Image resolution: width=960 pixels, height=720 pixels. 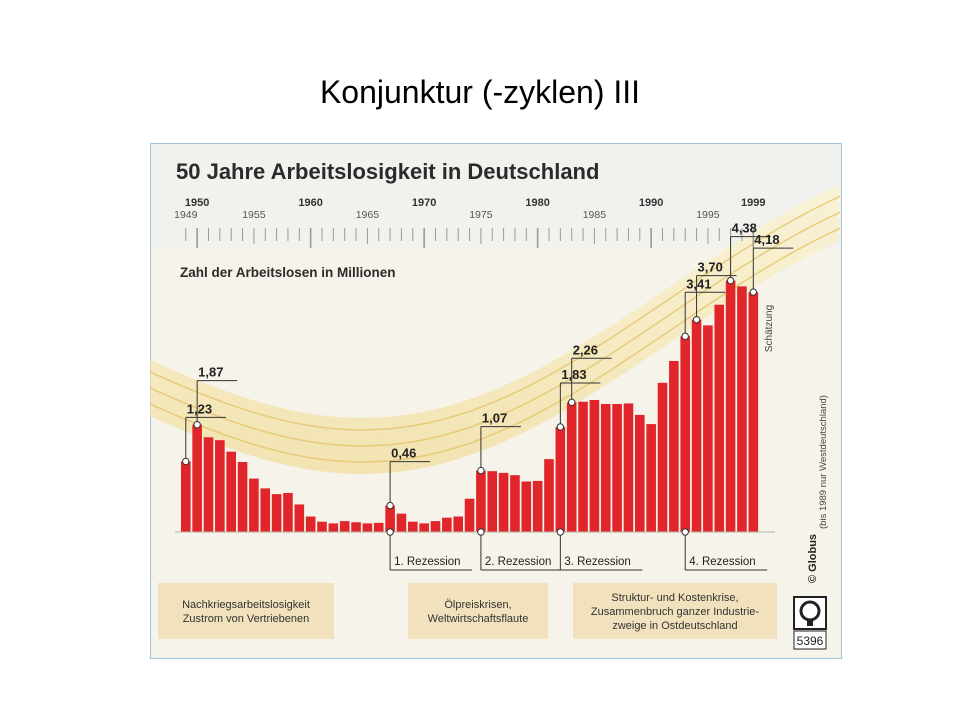 What do you see at coordinates (288, 272) in the screenshot?
I see `y-axis-label: Zahl der Arbeitslosen in Millionen` at bounding box center [288, 272].